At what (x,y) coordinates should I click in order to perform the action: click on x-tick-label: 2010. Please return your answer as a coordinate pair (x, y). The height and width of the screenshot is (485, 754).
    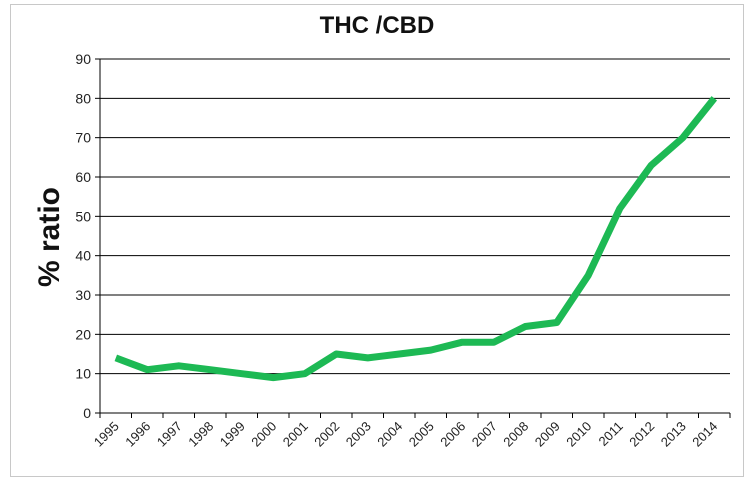
    Looking at the image, I should click on (578, 434).